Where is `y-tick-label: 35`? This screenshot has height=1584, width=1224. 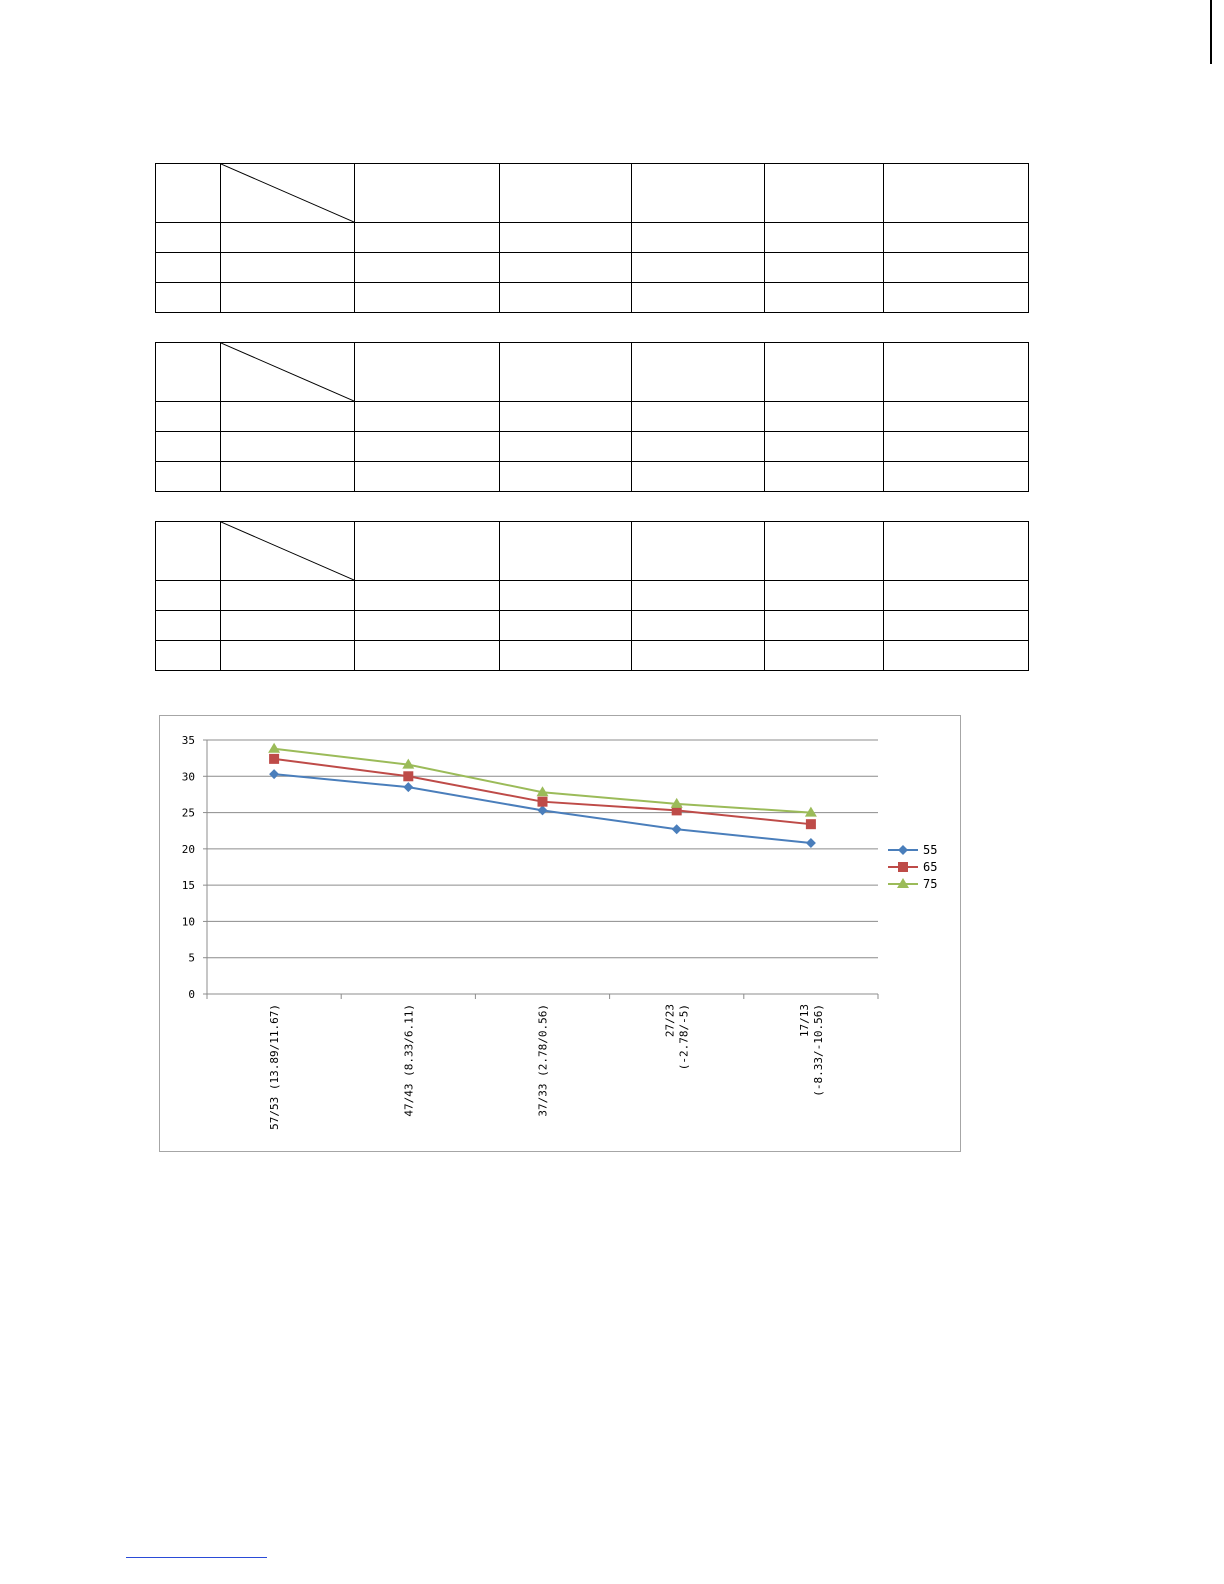 y-tick-label: 35 is located at coordinates (188, 740).